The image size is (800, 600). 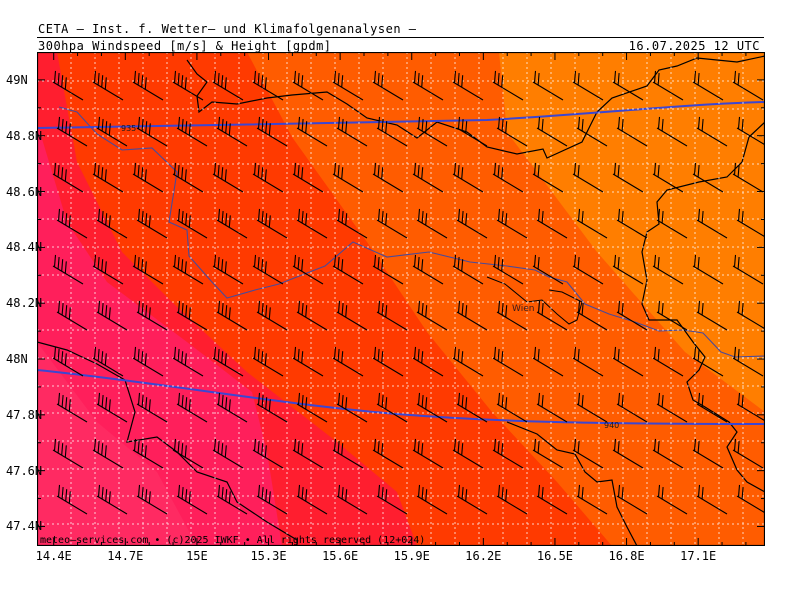 I want to click on x-tick-label: 17.1E, so click(x=698, y=556).